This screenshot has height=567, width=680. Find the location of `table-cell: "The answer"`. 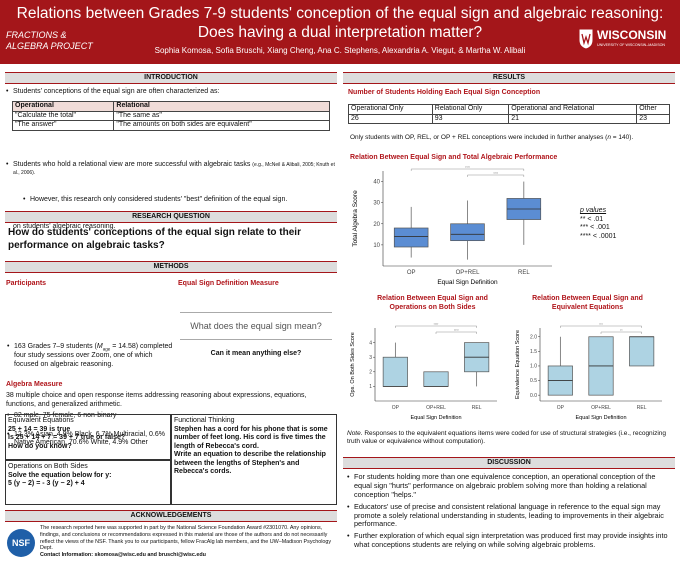

table-cell: "The answer" is located at coordinates (63, 125).